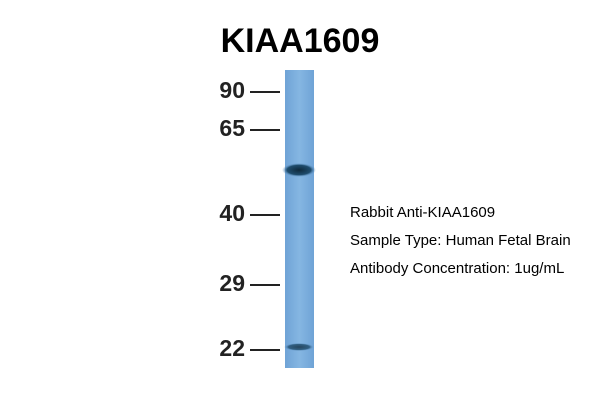  Describe the element at coordinates (299, 219) in the screenshot. I see `lane` at that location.